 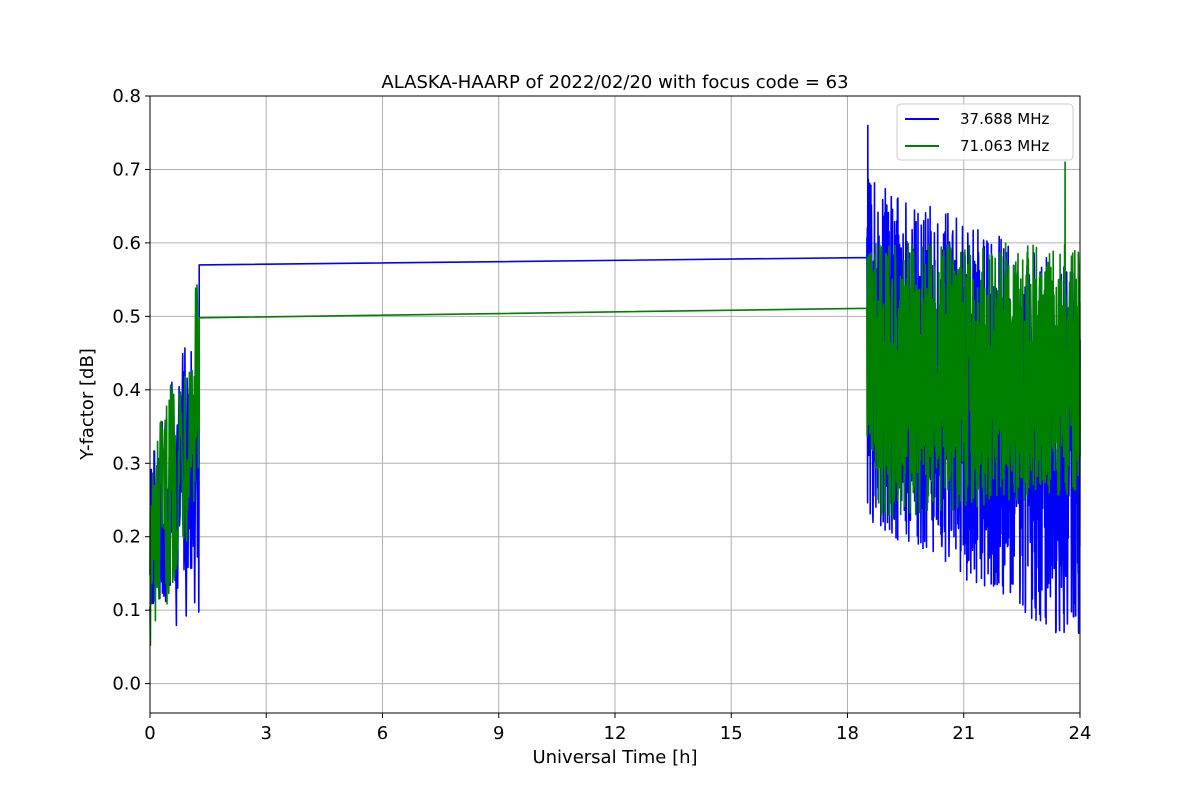 I want to click on y-axis-label: Y-factor [dB], so click(x=87, y=404).